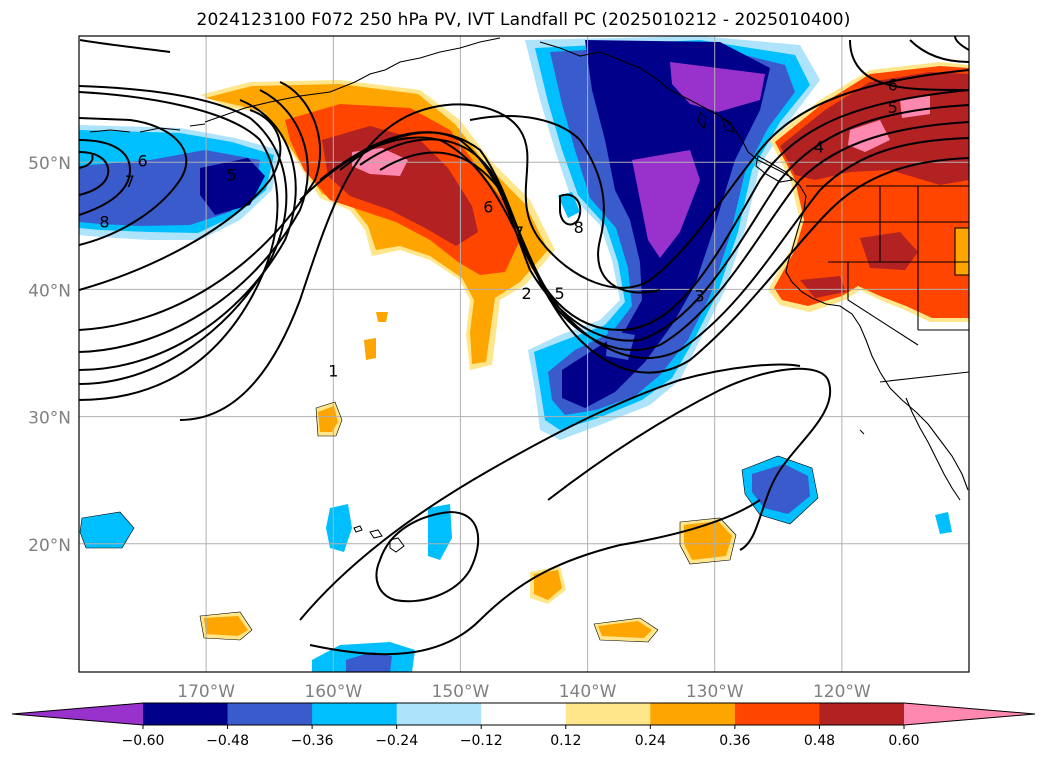 Image resolution: width=1047 pixels, height=765 pixels. I want to click on west-us-fill-pink, so click(869, 136).